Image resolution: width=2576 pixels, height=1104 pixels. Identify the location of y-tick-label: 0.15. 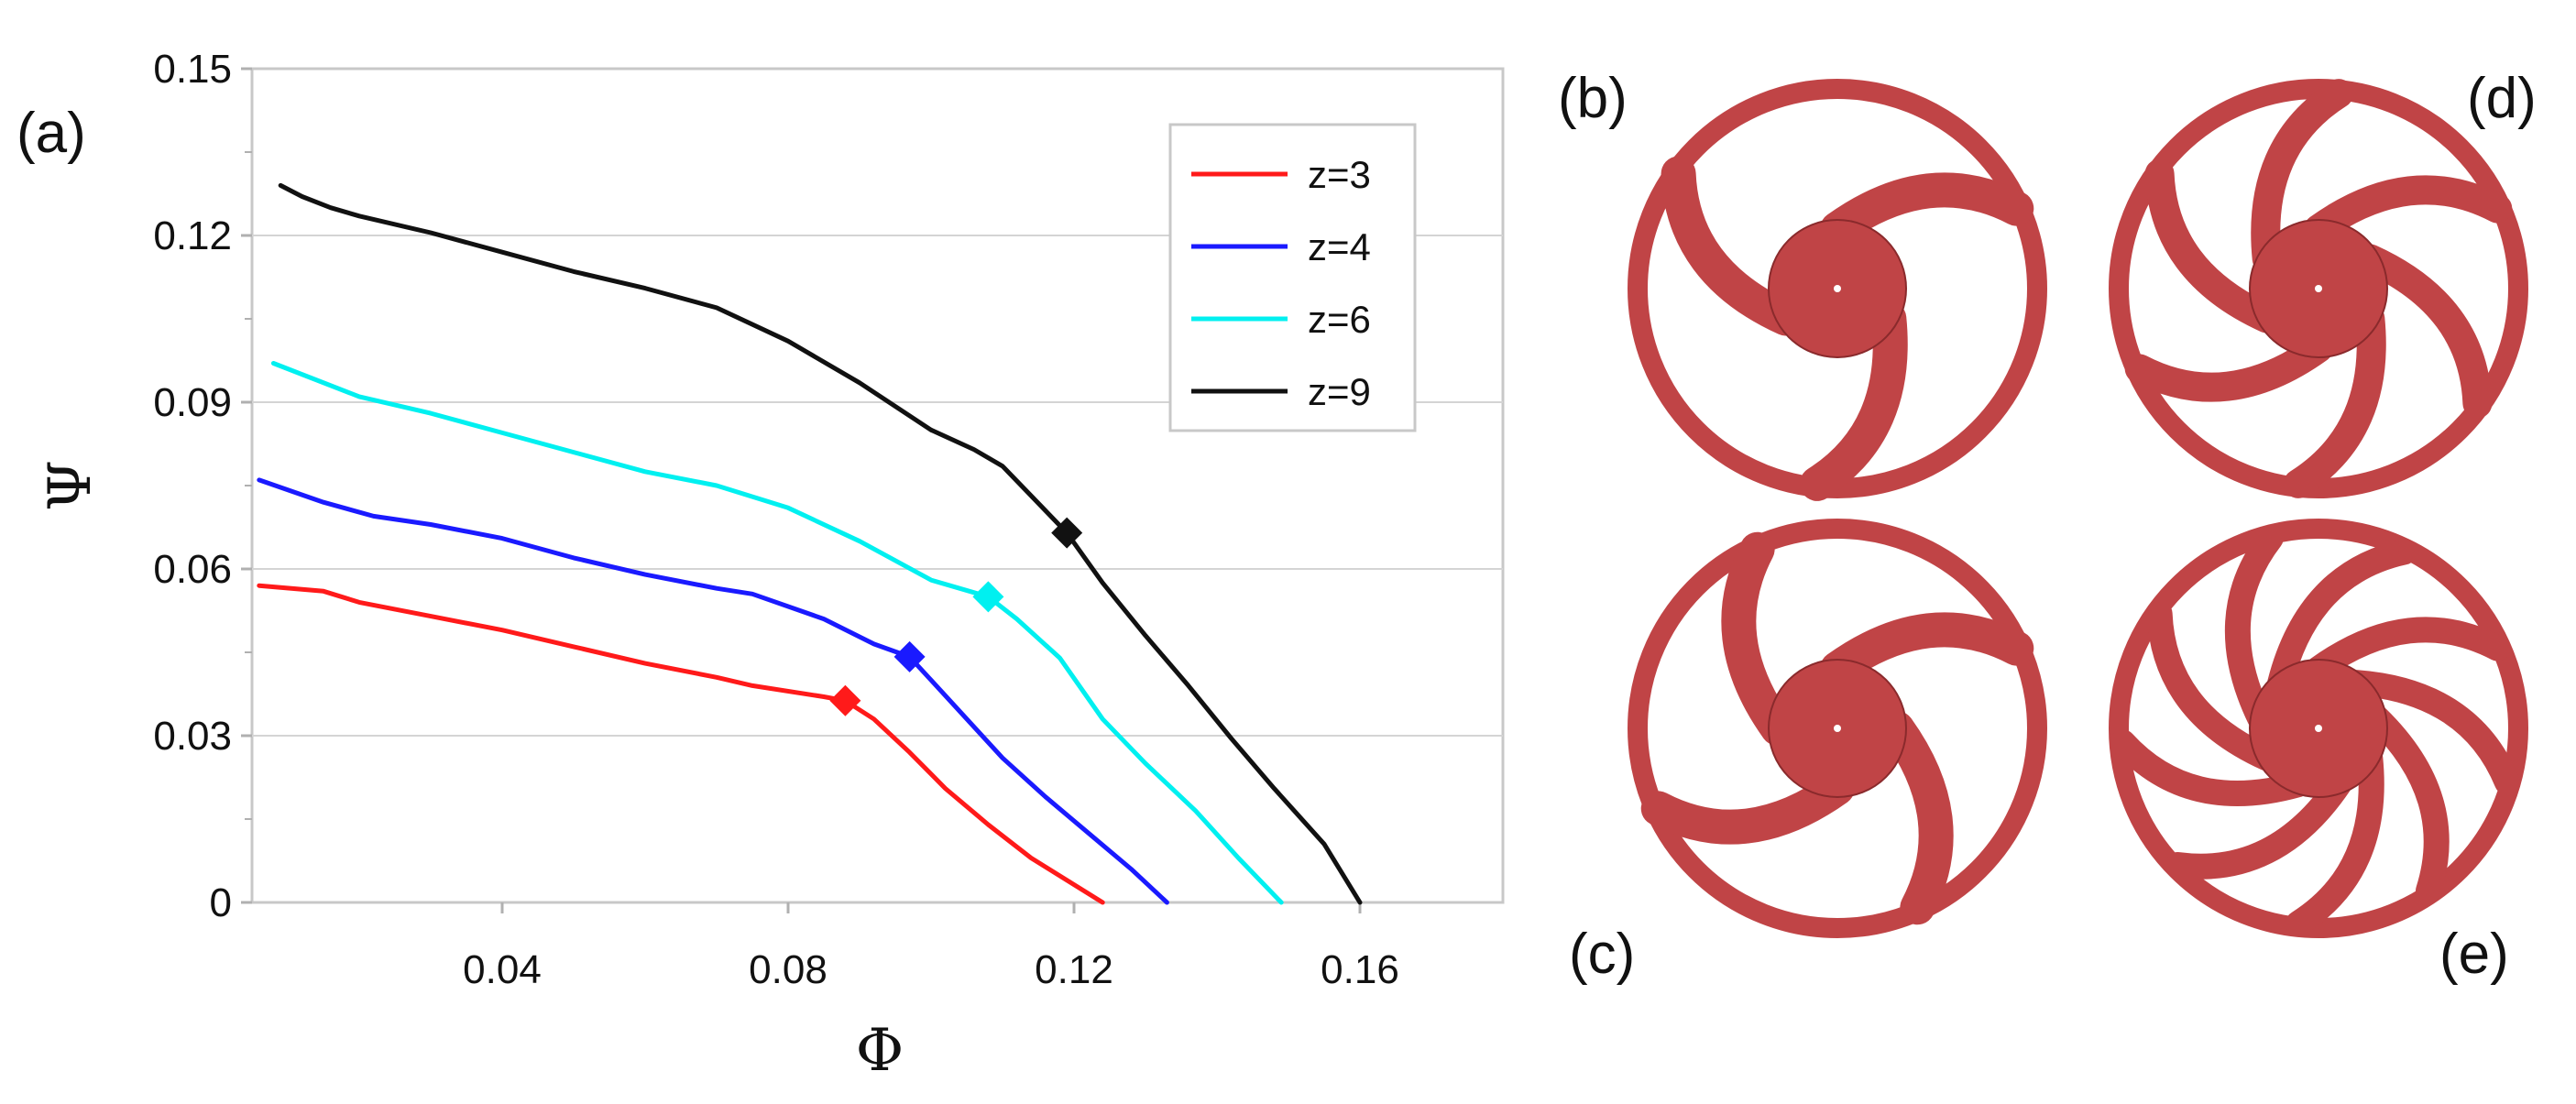
(192, 69).